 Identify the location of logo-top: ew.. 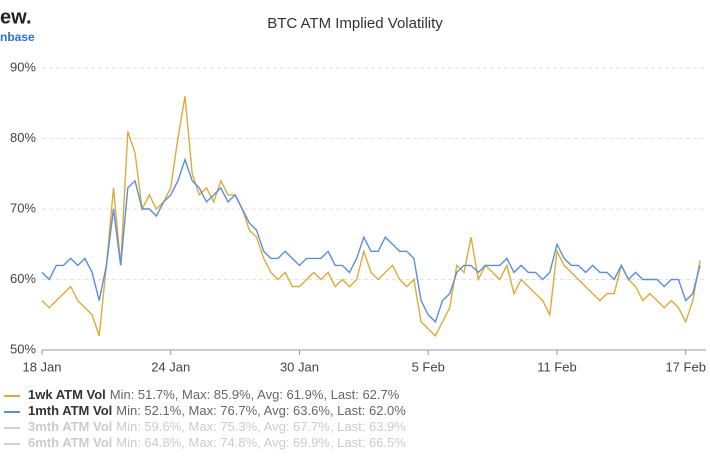
(16, 17).